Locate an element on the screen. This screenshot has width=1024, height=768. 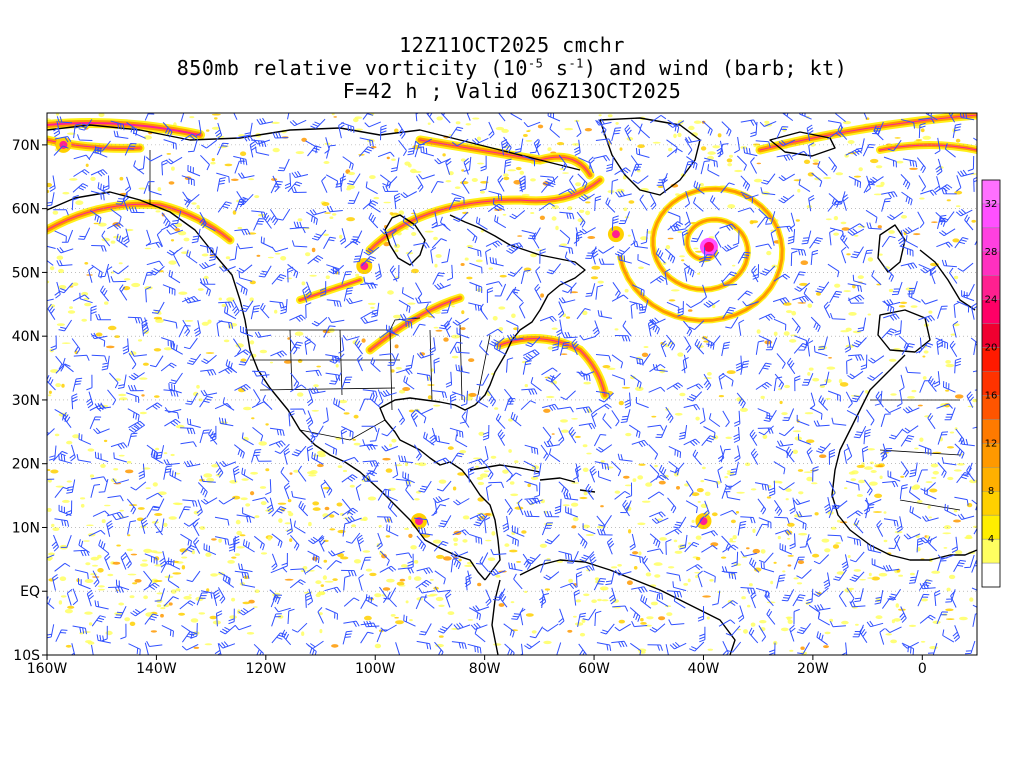
colorbar-label: 24 is located at coordinates (991, 300).